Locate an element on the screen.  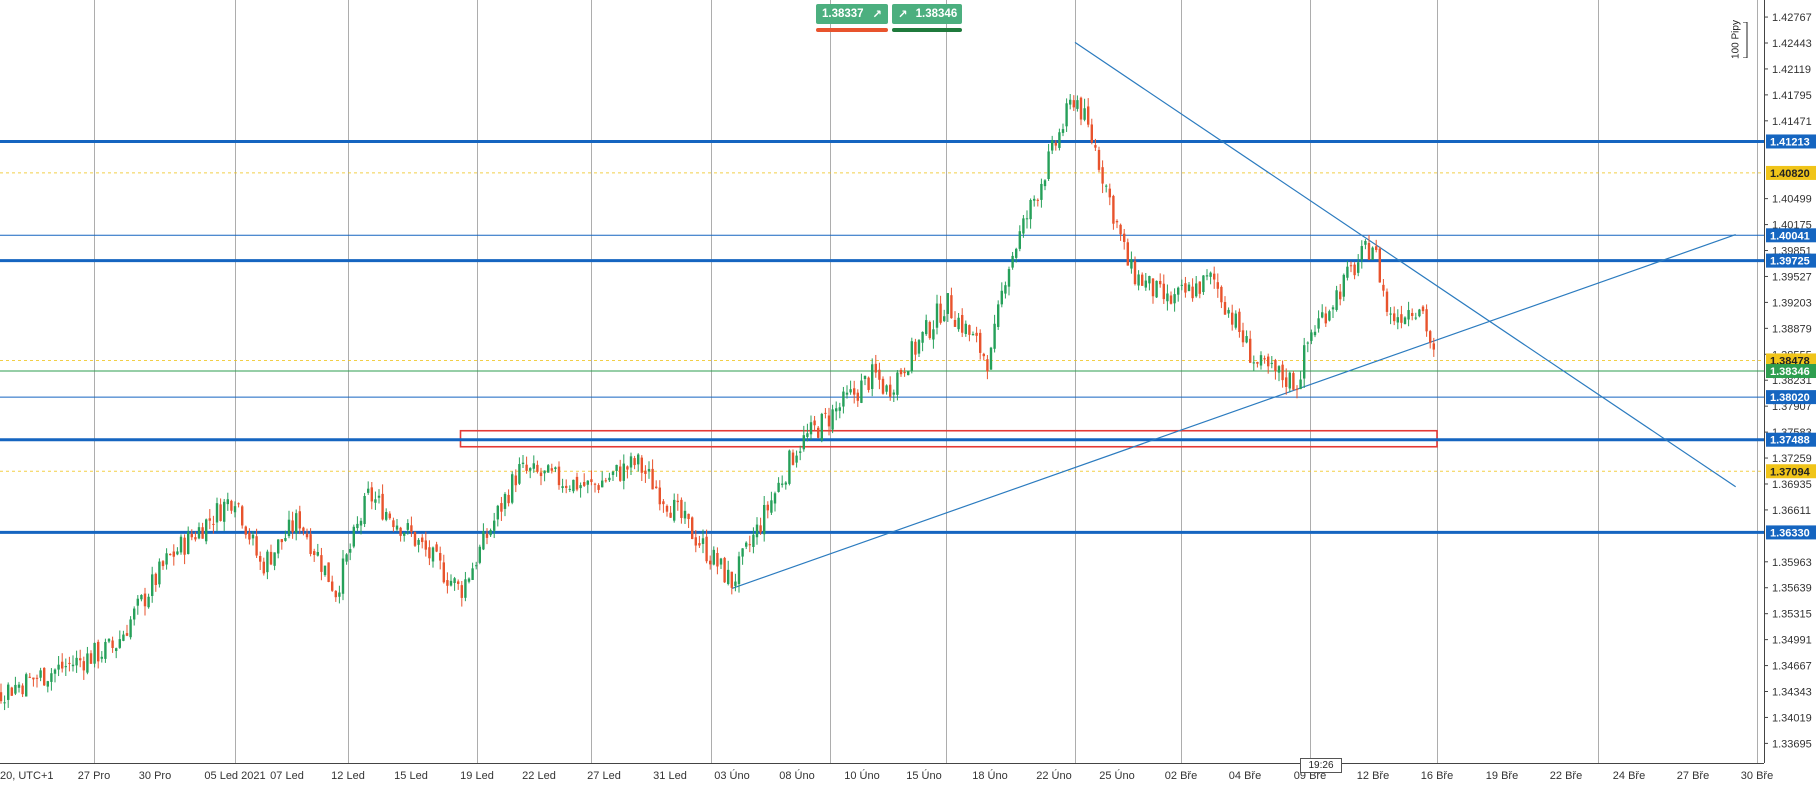
price-tick-label: 1.35639 is located at coordinates (1792, 589).